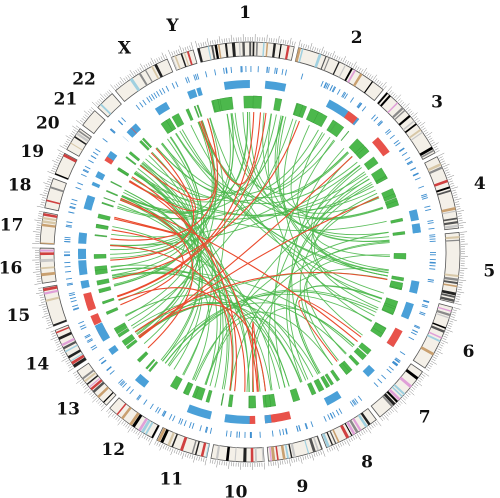 The width and height of the screenshot is (500, 498). I want to click on chromosome-label-10: 10, so click(236, 490).